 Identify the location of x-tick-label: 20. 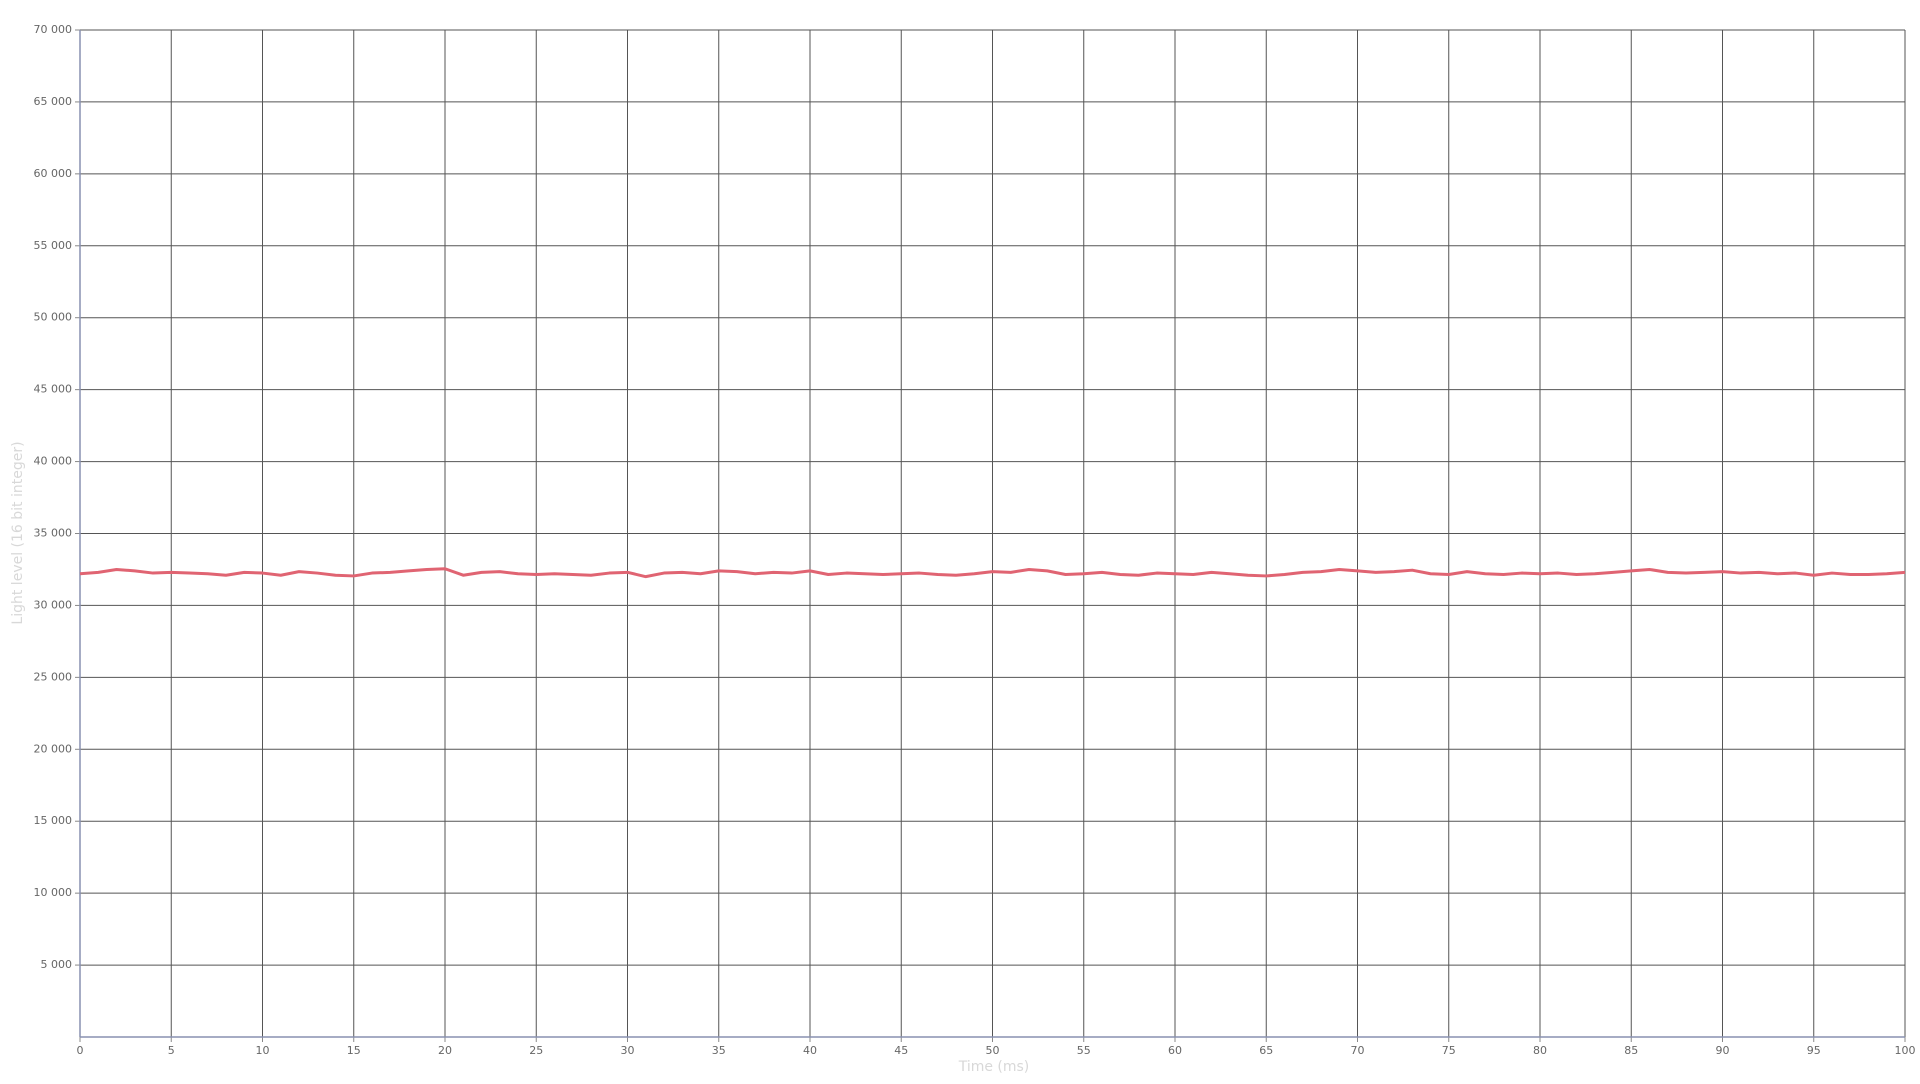
(445, 1050).